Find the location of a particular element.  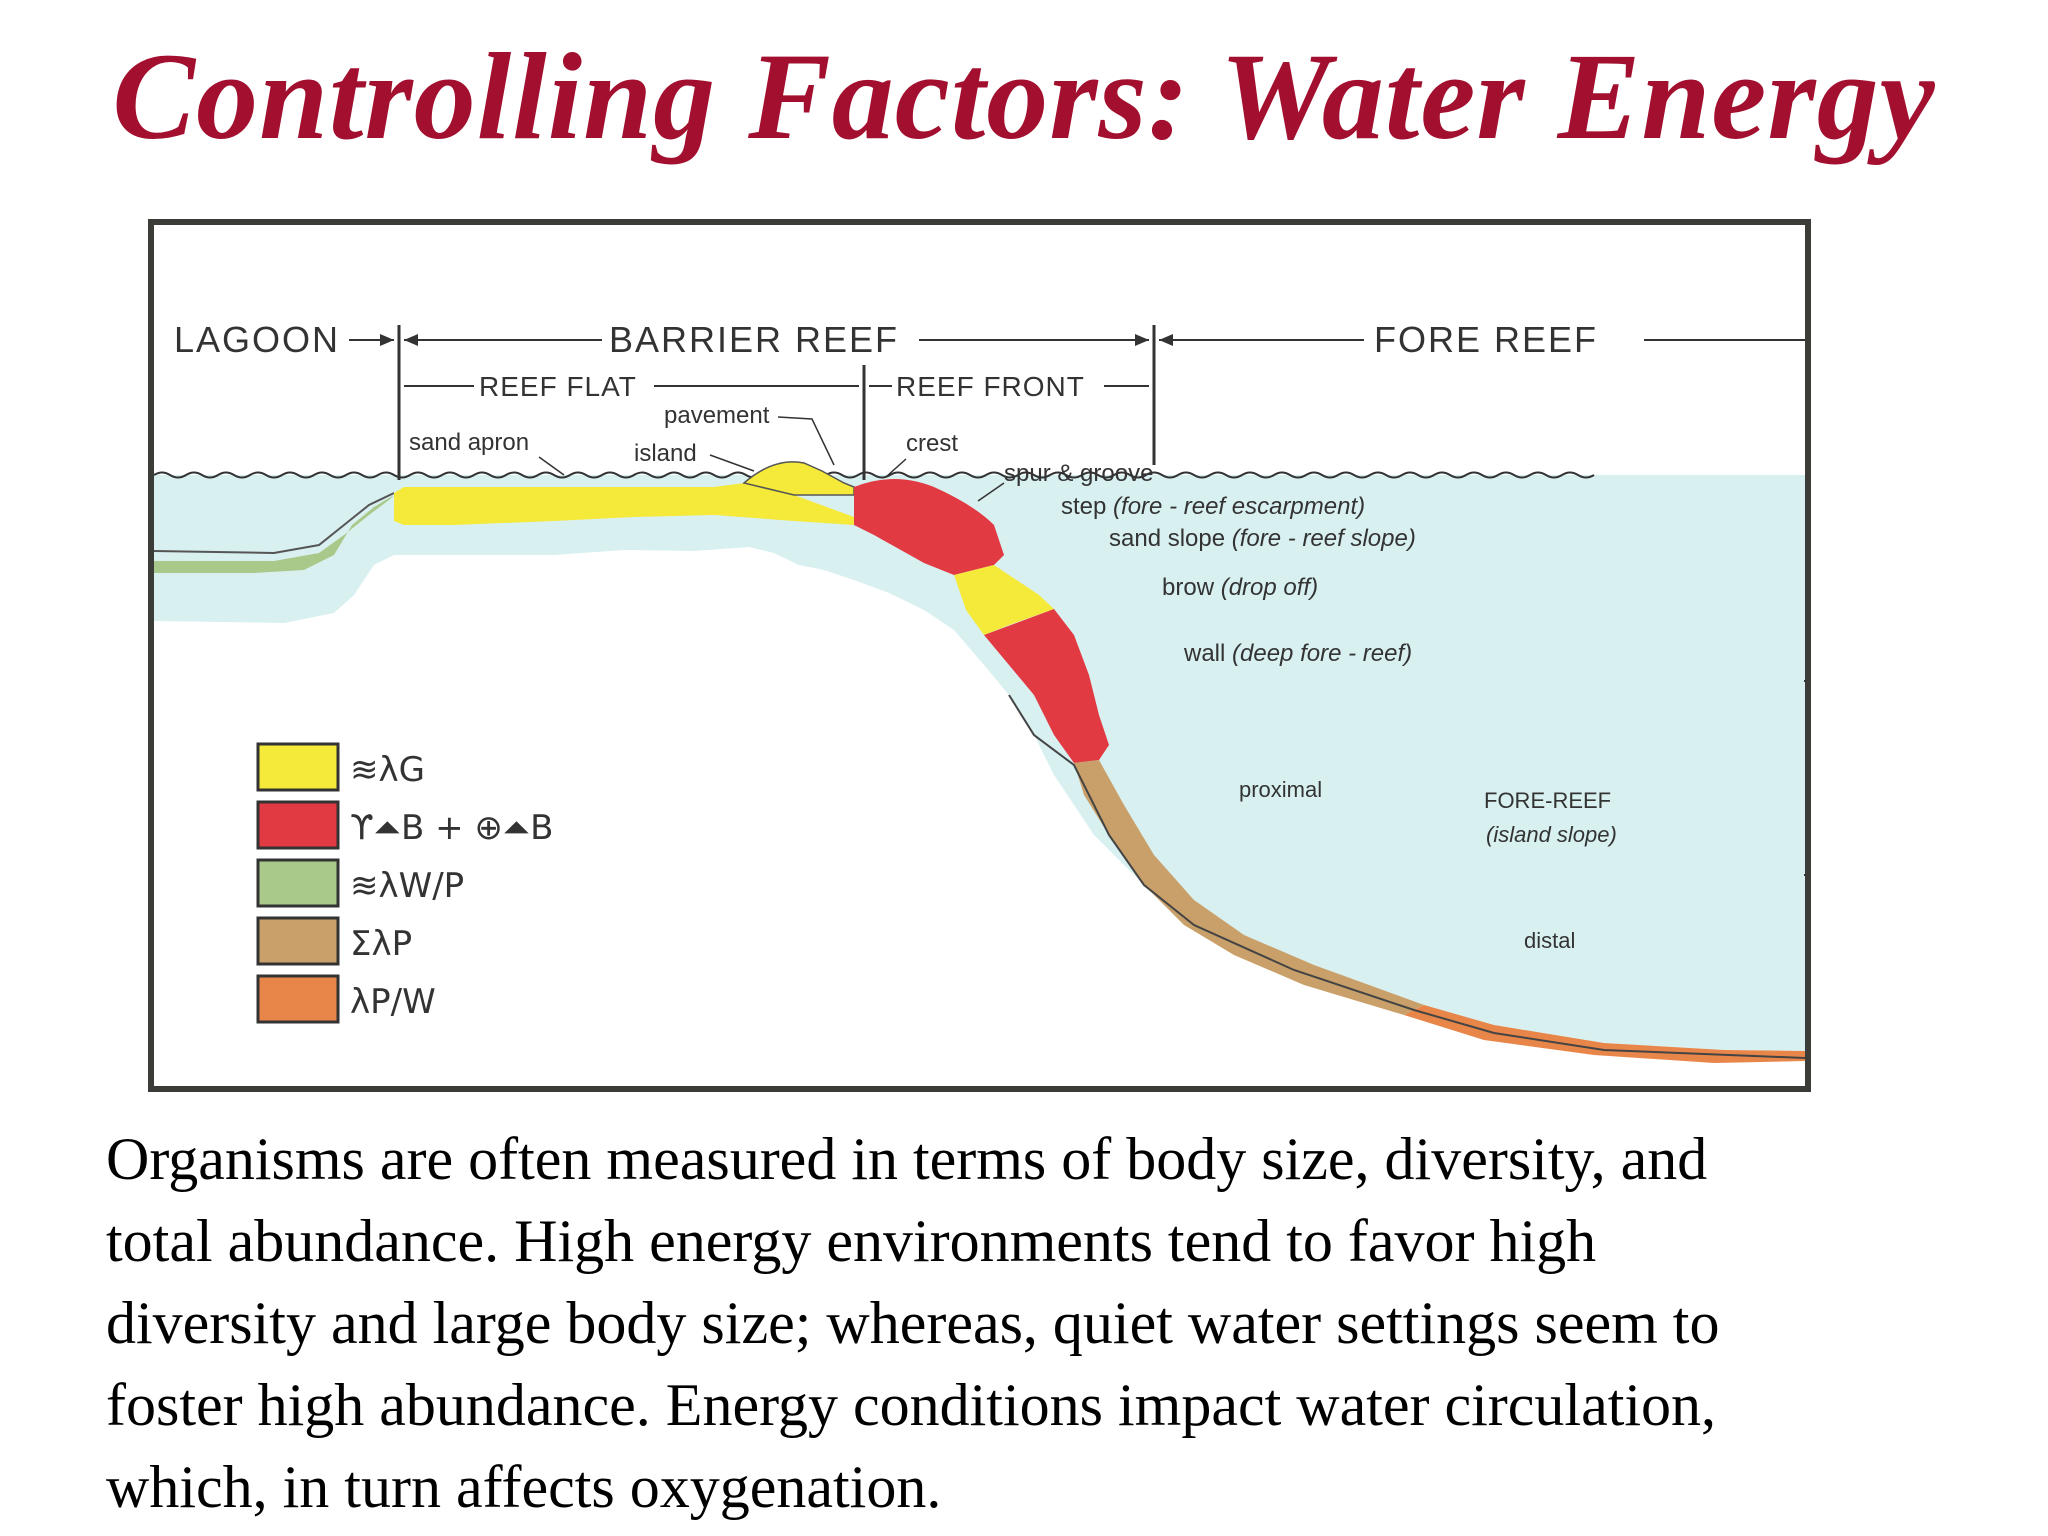

facies-legend: ≋λG ϒ⏶B + ⊕⏶B ≋λW/P ΣλP λP/W is located at coordinates (404, 883).